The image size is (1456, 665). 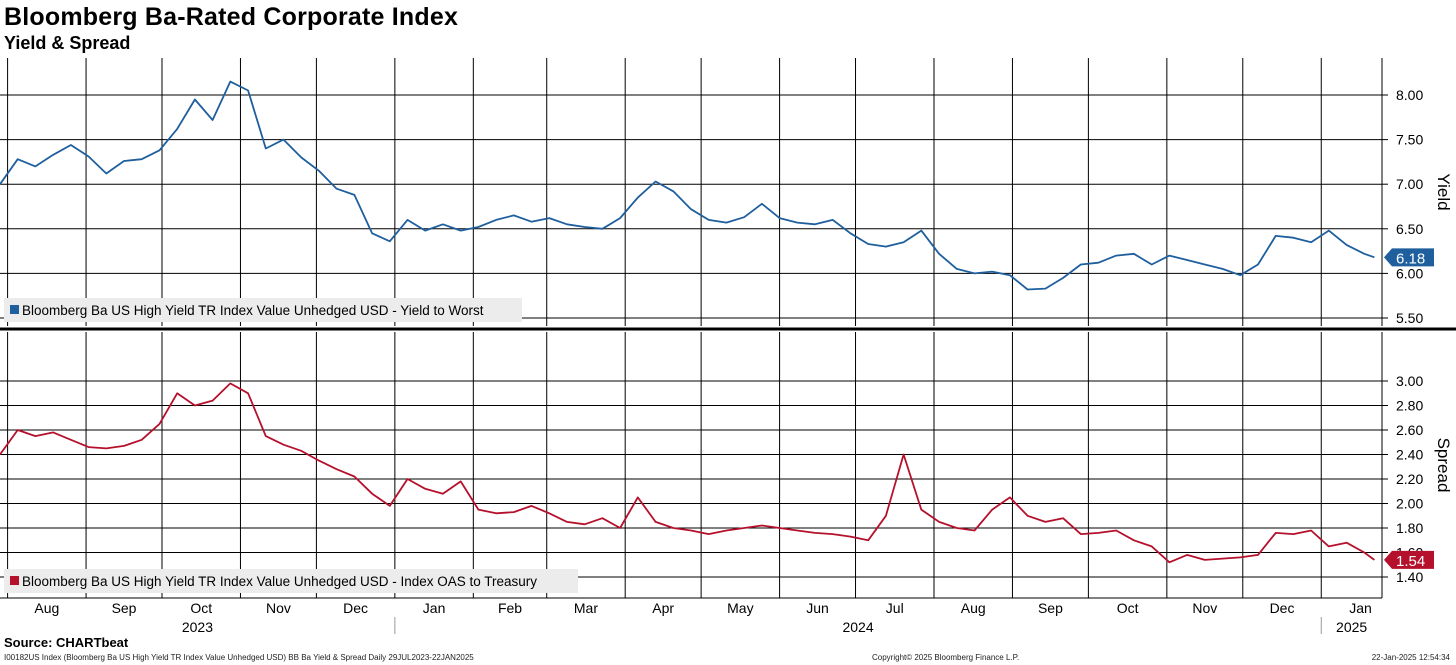 I want to click on y-tick-label: 2.60, so click(x=1409, y=430).